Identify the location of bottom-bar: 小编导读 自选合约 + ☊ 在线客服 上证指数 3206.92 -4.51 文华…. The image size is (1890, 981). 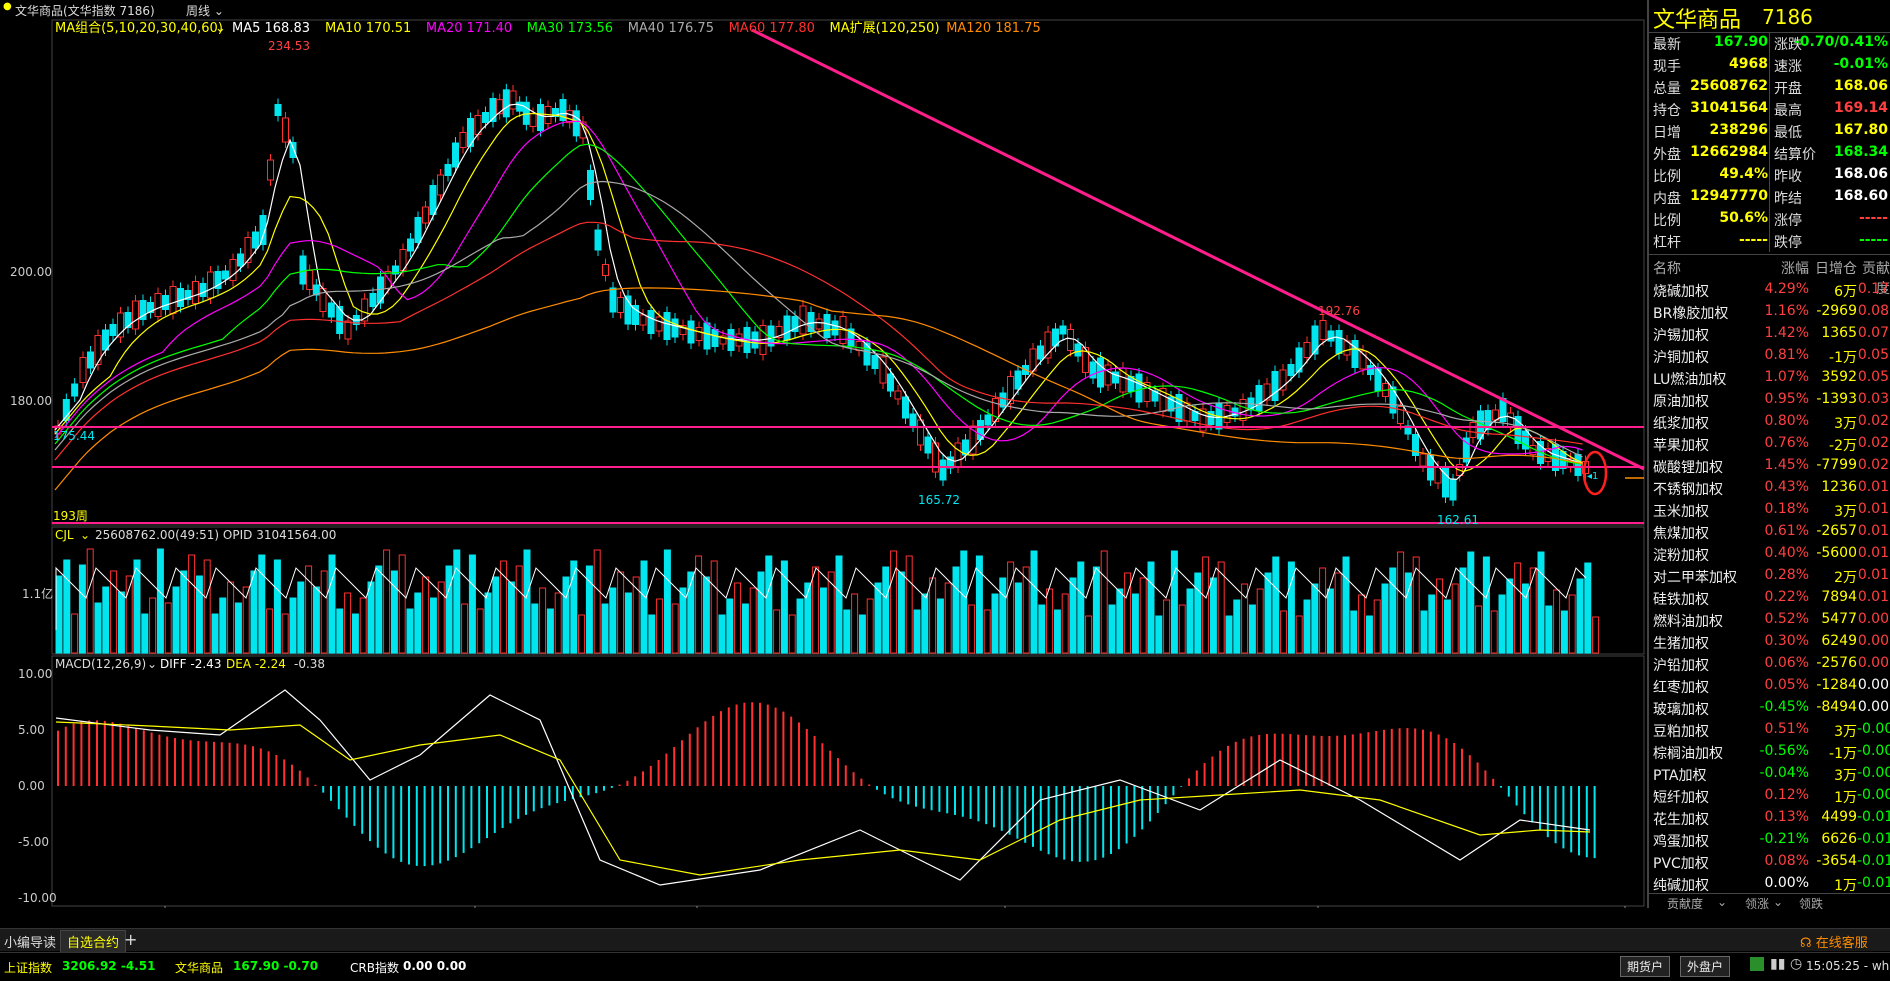
(945, 954).